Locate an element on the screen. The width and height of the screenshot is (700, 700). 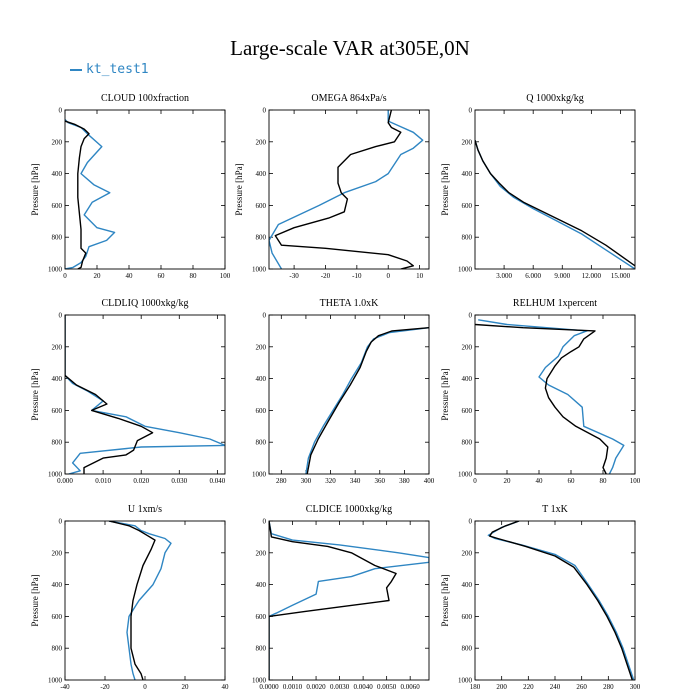
x-tick-label: 300 is located at coordinates (635, 687).